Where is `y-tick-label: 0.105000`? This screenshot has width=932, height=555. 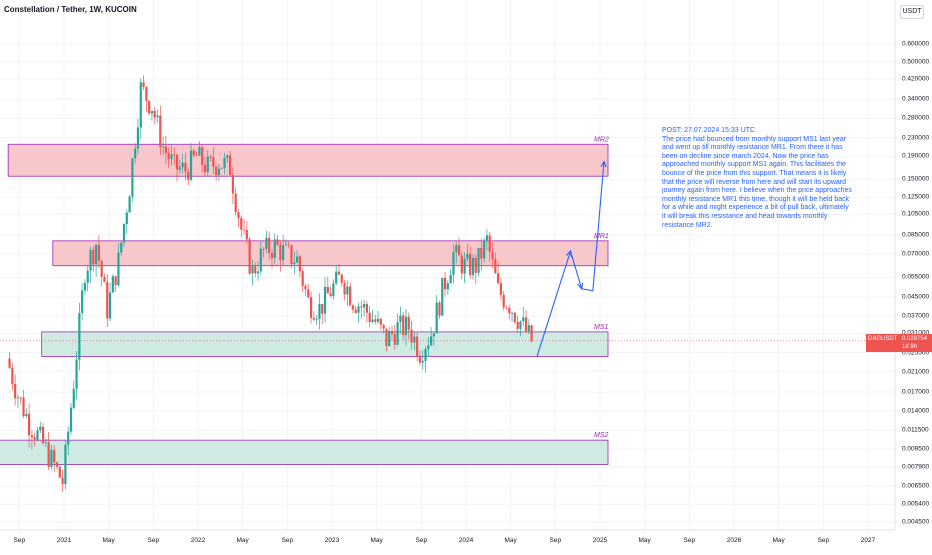 y-tick-label: 0.105000 is located at coordinates (916, 214).